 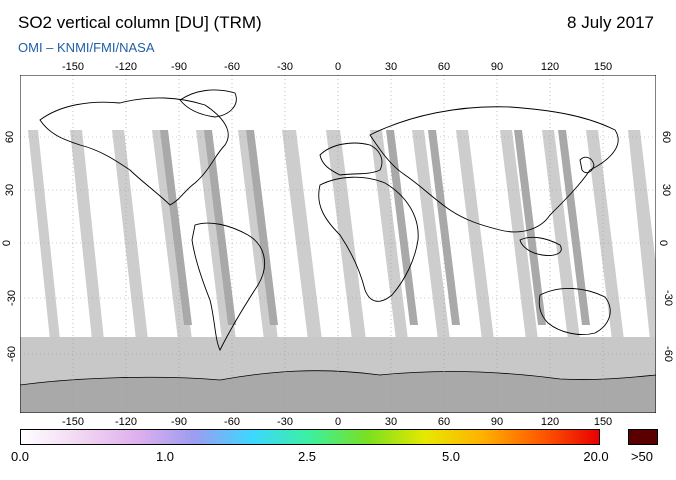 What do you see at coordinates (351, 159) in the screenshot?
I see `europe-coast` at bounding box center [351, 159].